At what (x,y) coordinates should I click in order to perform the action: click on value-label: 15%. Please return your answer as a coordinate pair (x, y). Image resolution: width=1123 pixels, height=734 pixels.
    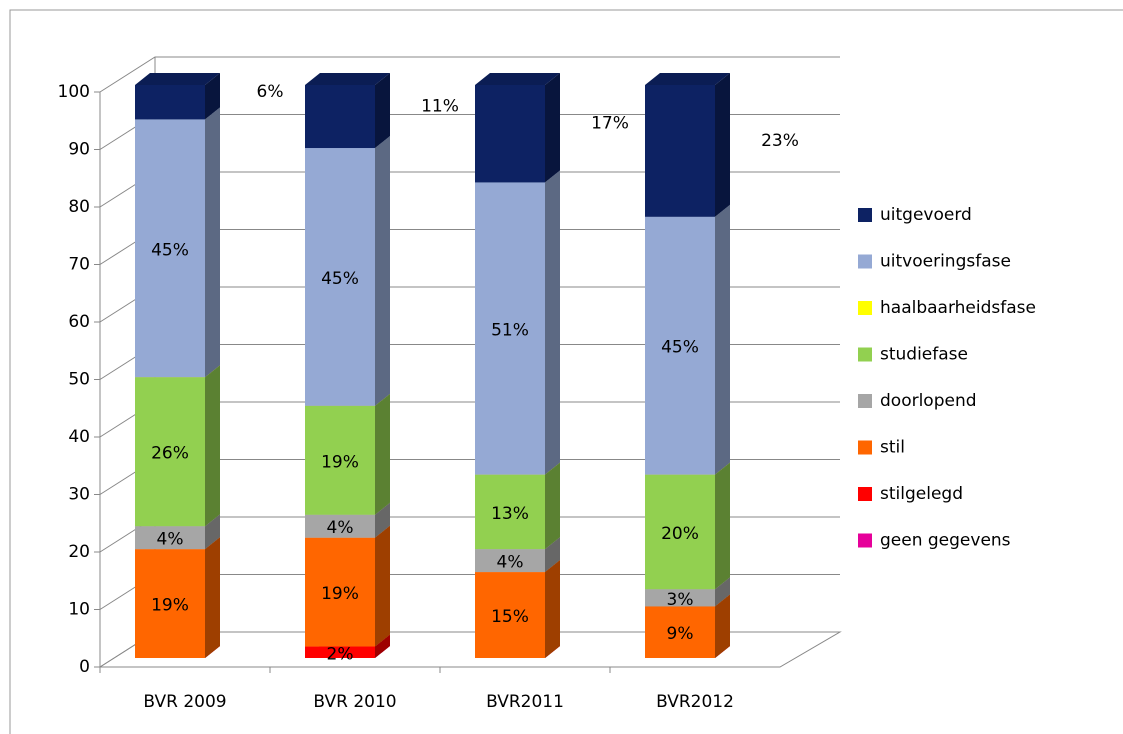
    Looking at the image, I should click on (510, 617).